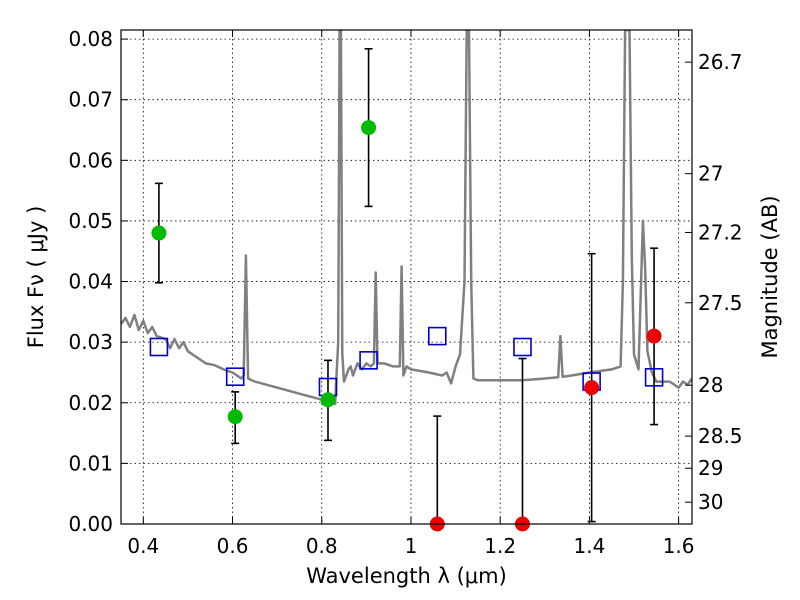  Describe the element at coordinates (90, 100) in the screenshot. I see `y-tick-label: 0.07` at that location.